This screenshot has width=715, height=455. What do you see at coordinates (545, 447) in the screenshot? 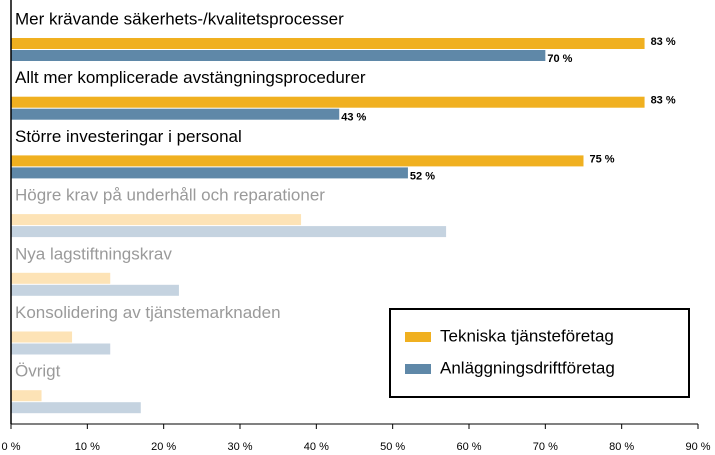
I see `x-tick-label: 70 %` at bounding box center [545, 447].